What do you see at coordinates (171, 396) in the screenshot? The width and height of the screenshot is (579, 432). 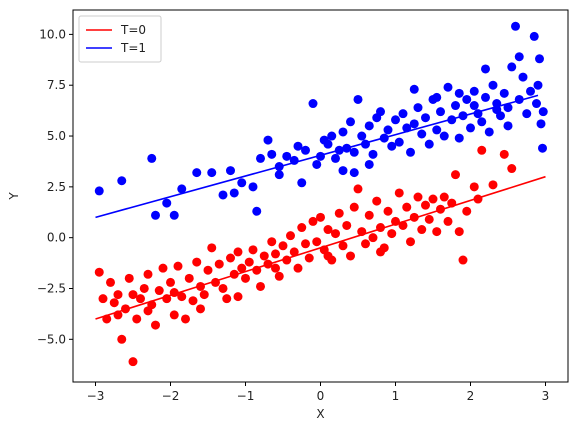 I see `x-tick-label: −2` at bounding box center [171, 396].